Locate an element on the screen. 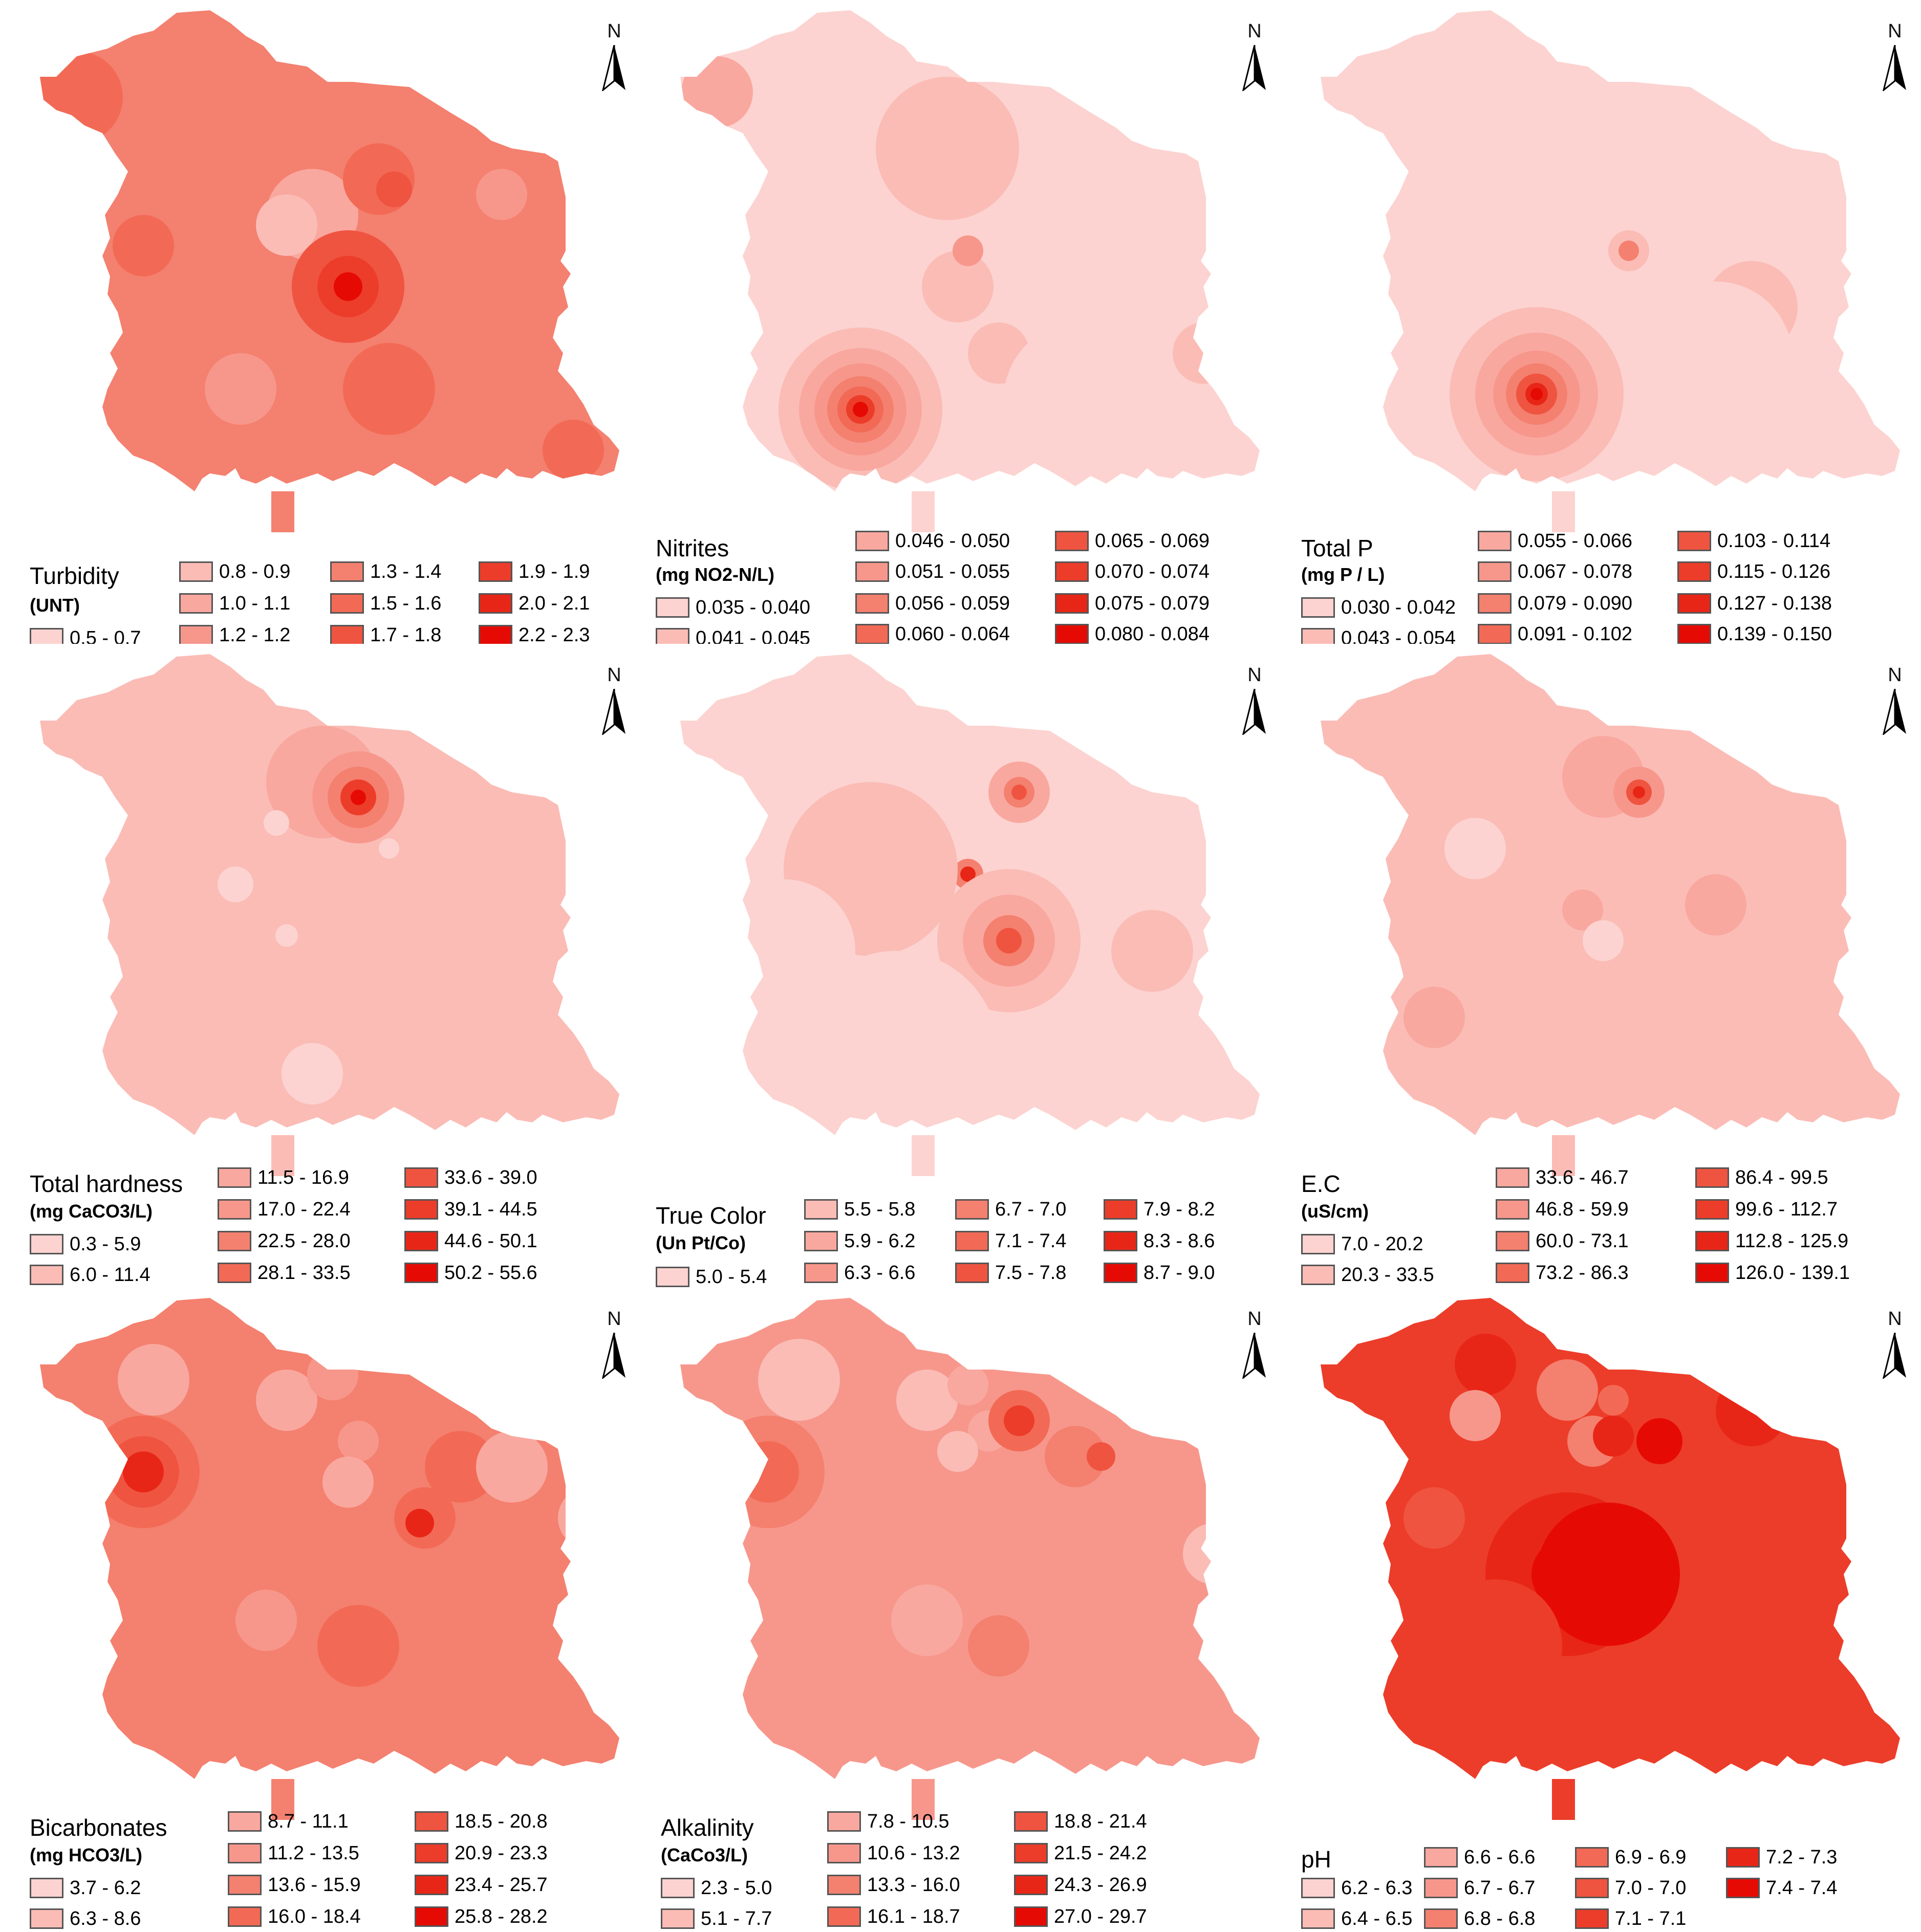  legend-label: 0.115 - 0.126 is located at coordinates (1774, 571).